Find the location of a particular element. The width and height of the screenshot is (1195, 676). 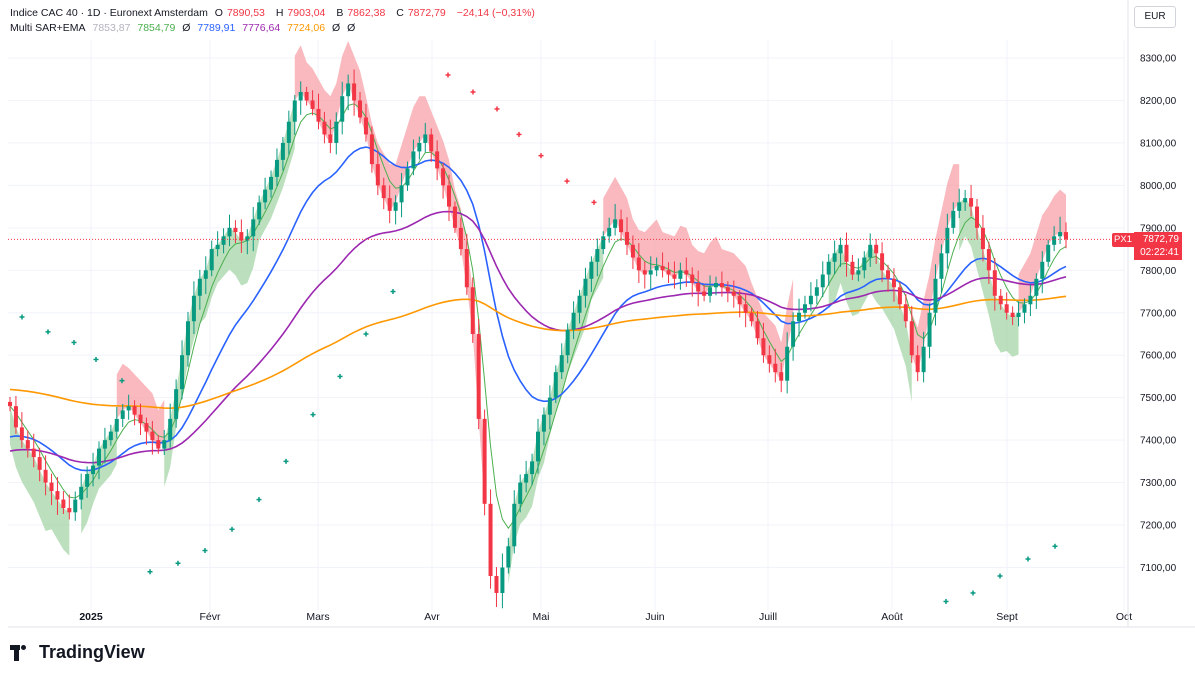

tradingview-logo: TradingView is located at coordinates (77, 652).